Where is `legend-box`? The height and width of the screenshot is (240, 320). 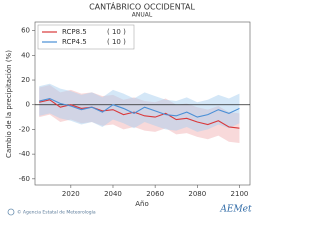 legend-box is located at coordinates (86, 37).